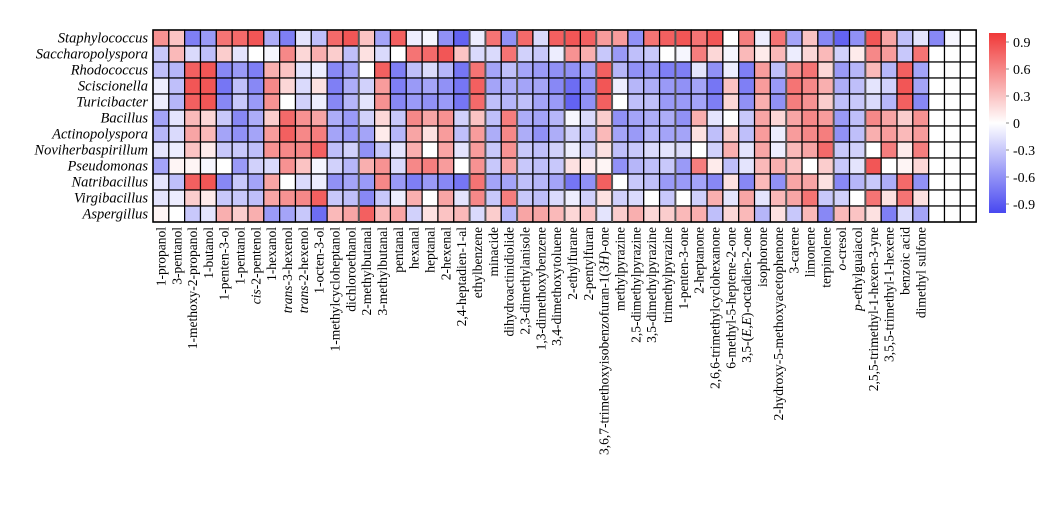  What do you see at coordinates (224, 264) in the screenshot?
I see `column-label: 1-penten-3-ol` at bounding box center [224, 264].